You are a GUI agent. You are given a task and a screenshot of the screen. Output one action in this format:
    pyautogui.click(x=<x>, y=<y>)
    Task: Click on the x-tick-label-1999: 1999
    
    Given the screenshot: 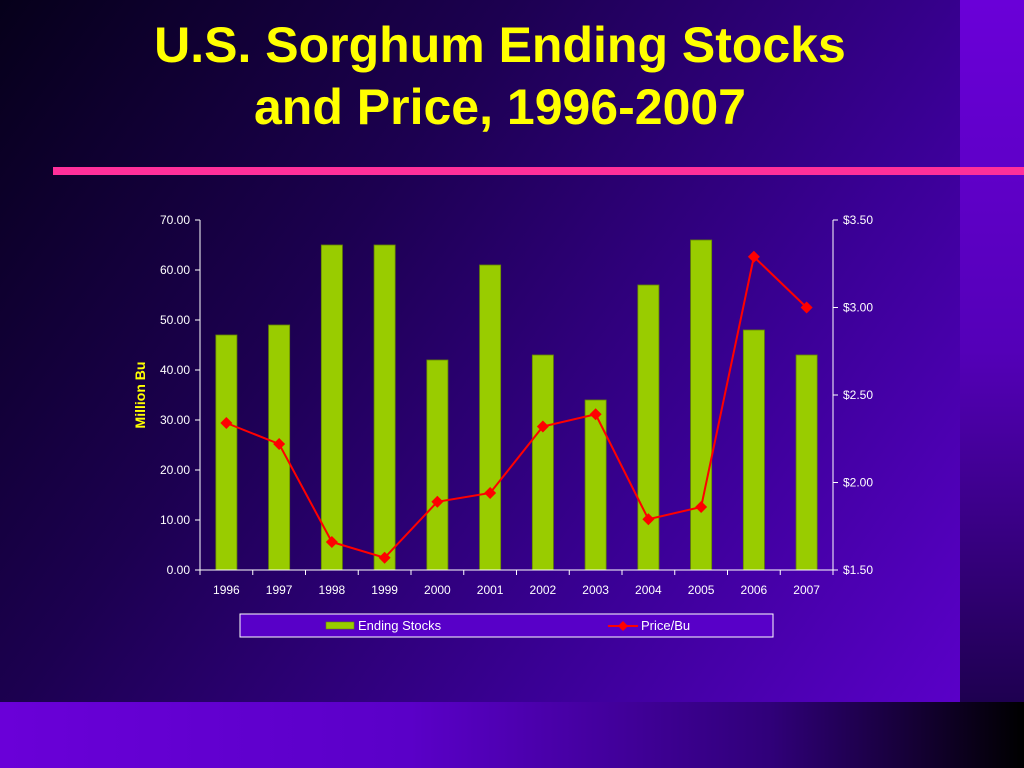 What is the action you would take?
    pyautogui.click(x=384, y=590)
    